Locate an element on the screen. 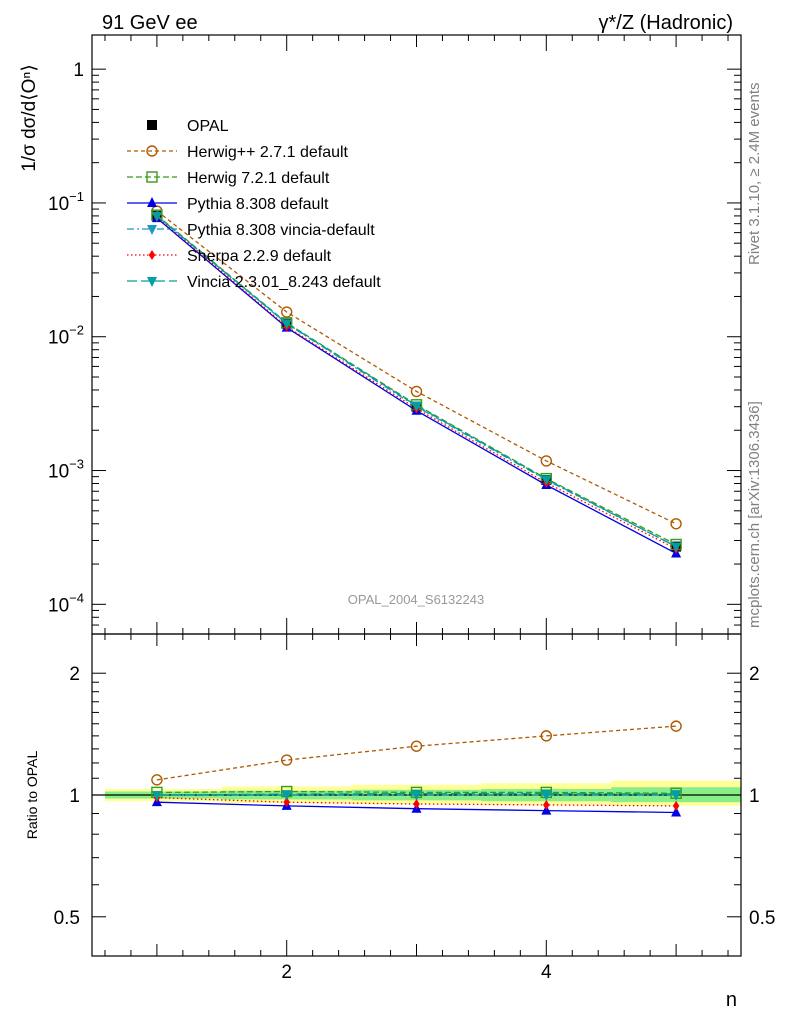  legend-item-6: Vincia 2.3.01_8.243 default is located at coordinates (254, 282).